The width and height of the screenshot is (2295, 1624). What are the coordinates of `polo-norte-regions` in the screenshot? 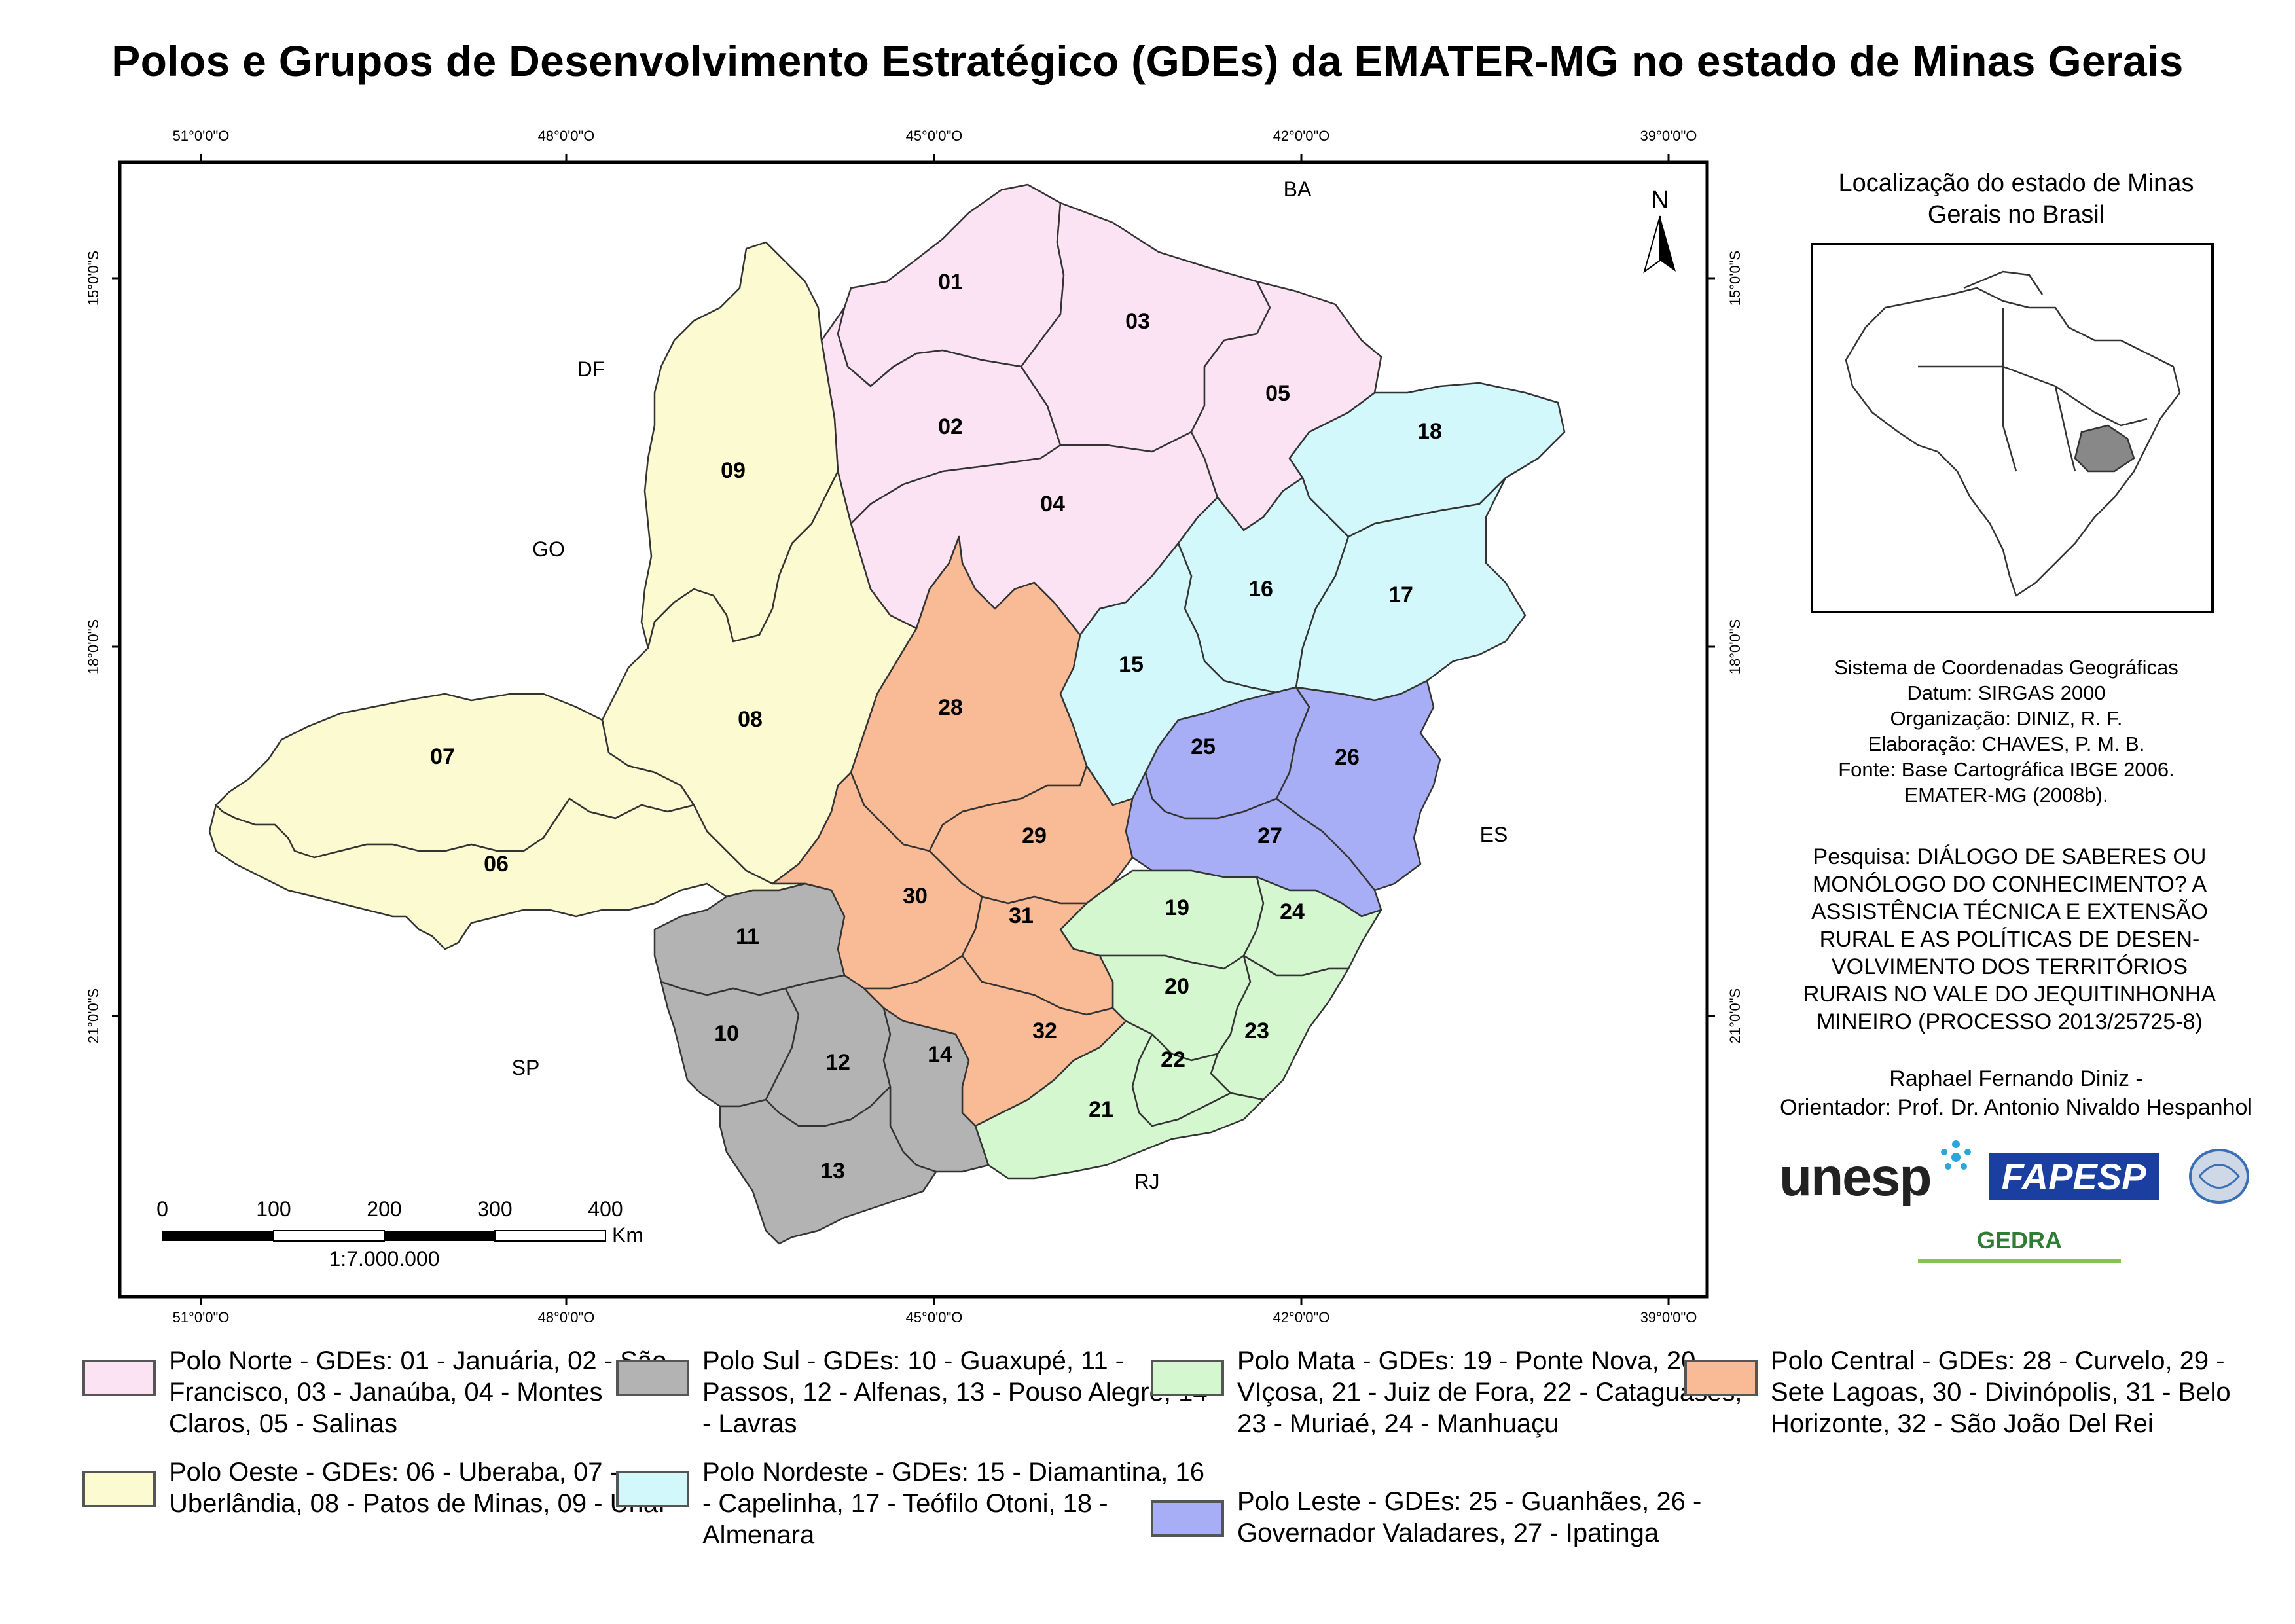 It's located at (1101, 409).